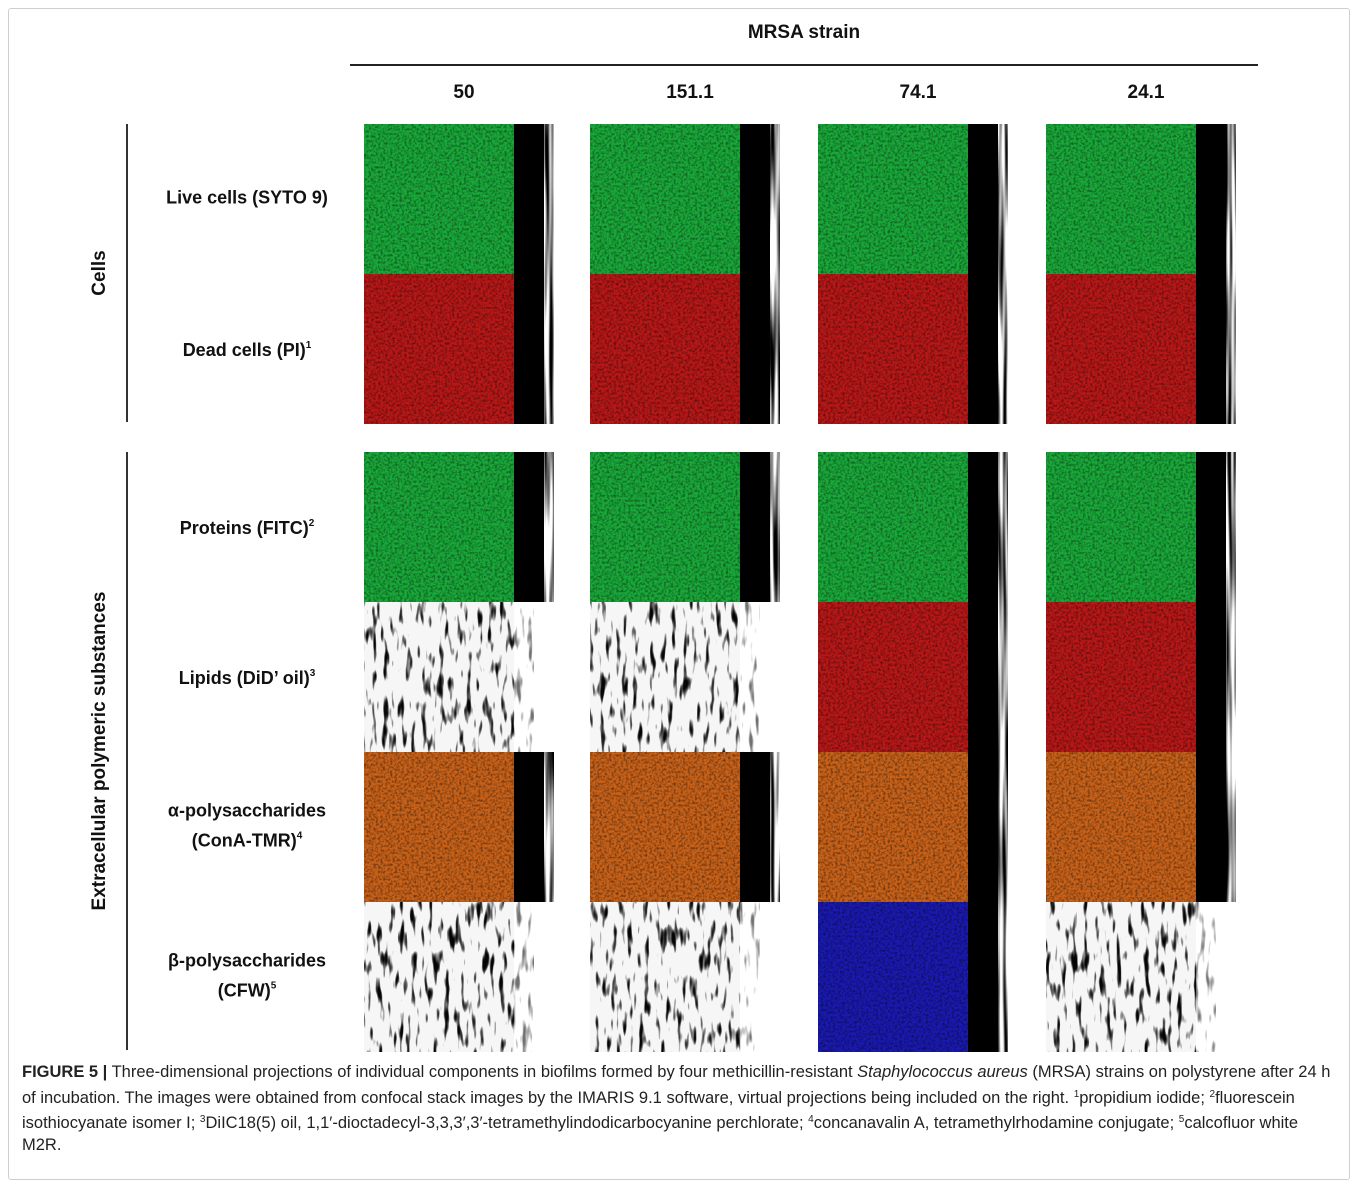 The width and height of the screenshot is (1360, 1188). Describe the element at coordinates (247, 960) in the screenshot. I see `row-label-line: β-polysaccharides` at that location.